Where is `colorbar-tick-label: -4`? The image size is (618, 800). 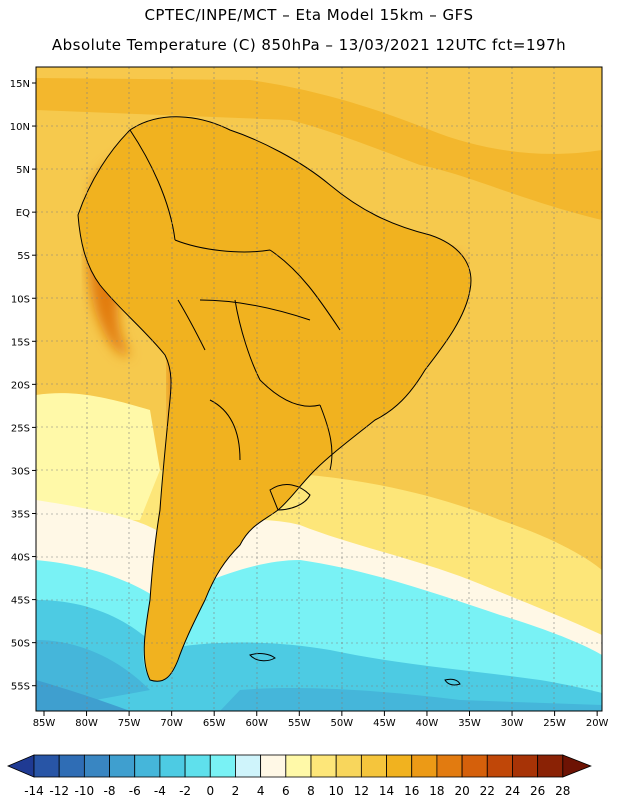
colorbar-tick-label: -4 is located at coordinates (160, 791).